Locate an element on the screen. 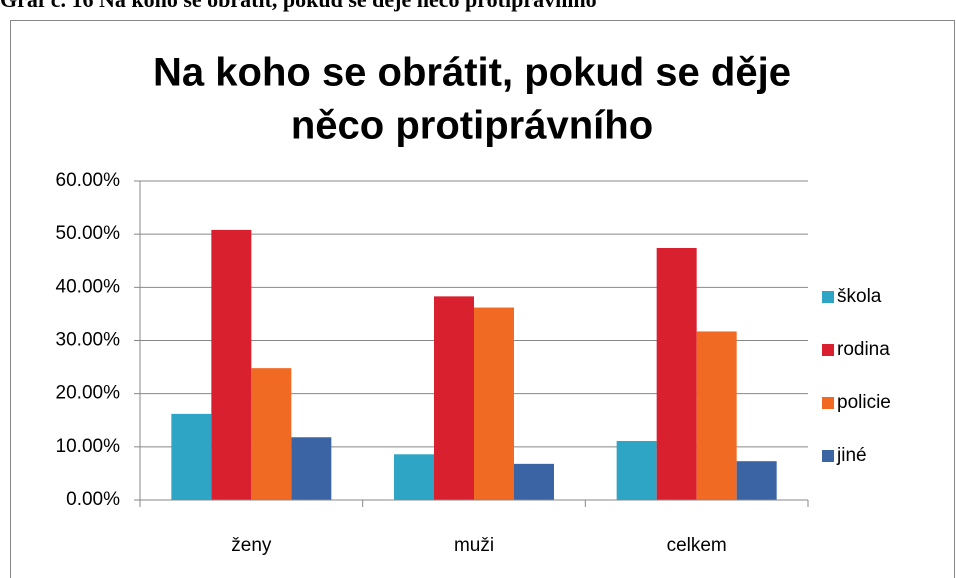  chart-title: něco protiprávního is located at coordinates (472, 126).